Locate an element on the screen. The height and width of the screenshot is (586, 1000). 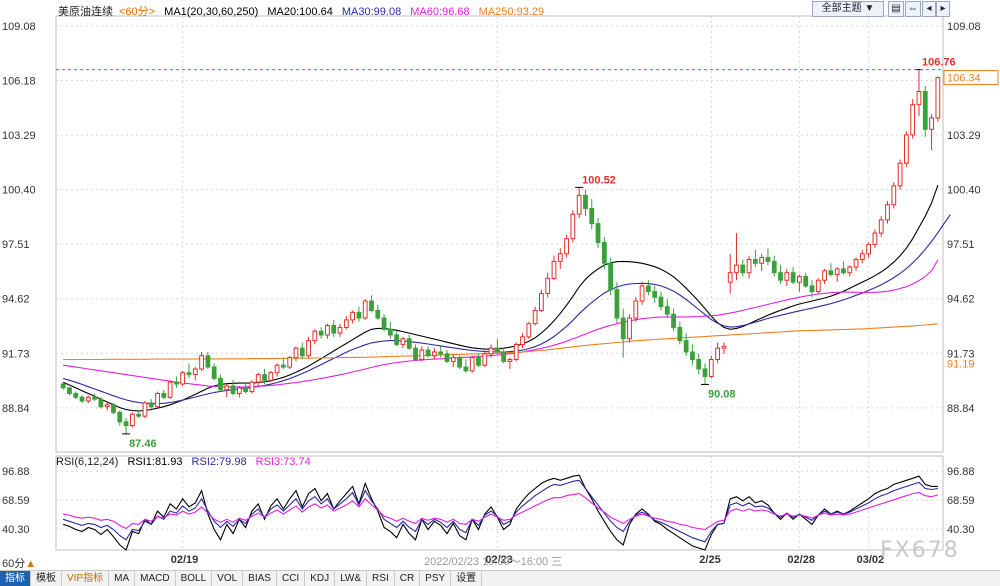
toolbar-item-bias: BIAS is located at coordinates (260, 578).